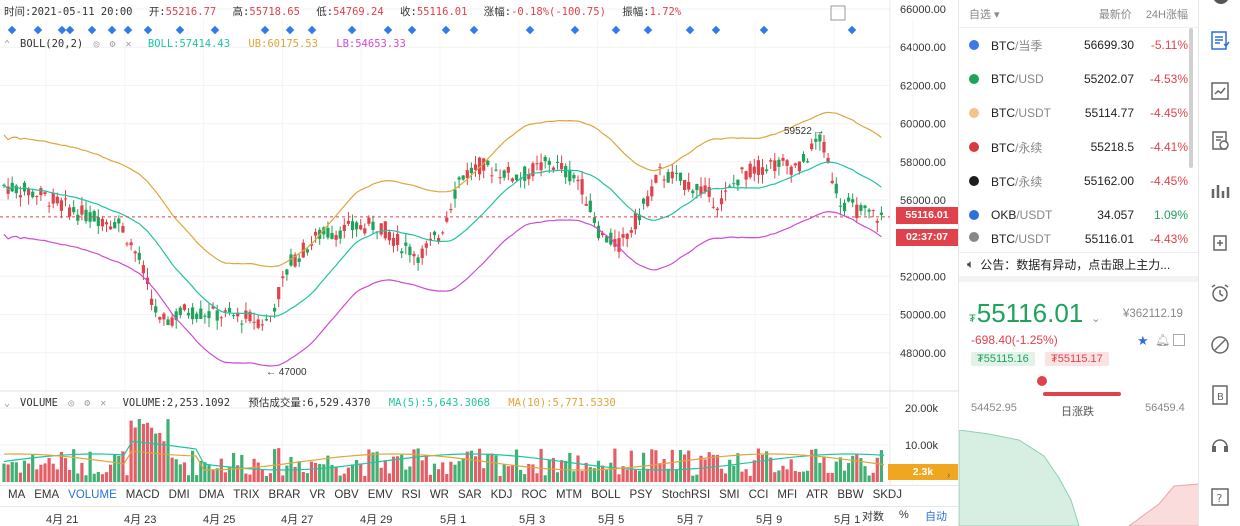 The height and width of the screenshot is (526, 1240). What do you see at coordinates (852, 30) in the screenshot?
I see `signal-diamond` at bounding box center [852, 30].